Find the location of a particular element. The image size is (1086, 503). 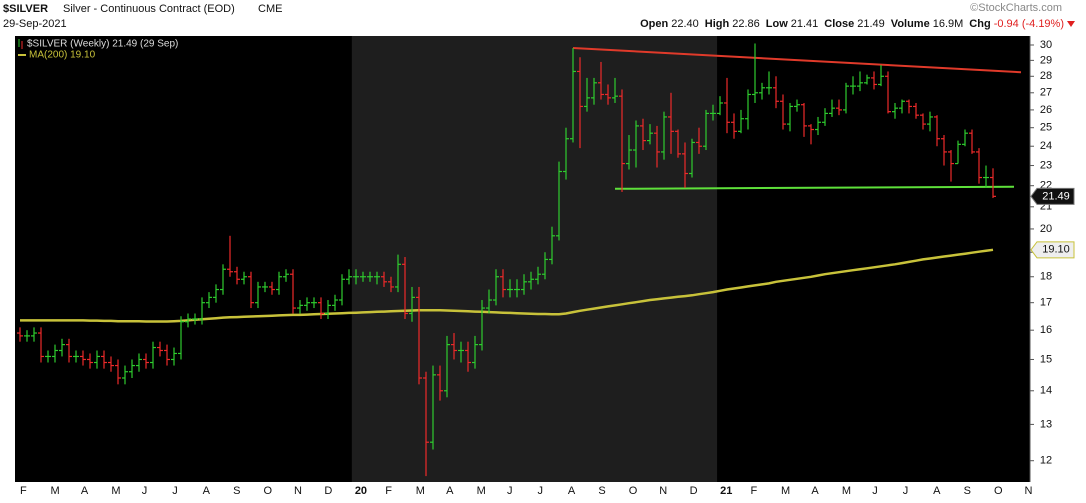

y-tick-label: 13 is located at coordinates (1046, 424).